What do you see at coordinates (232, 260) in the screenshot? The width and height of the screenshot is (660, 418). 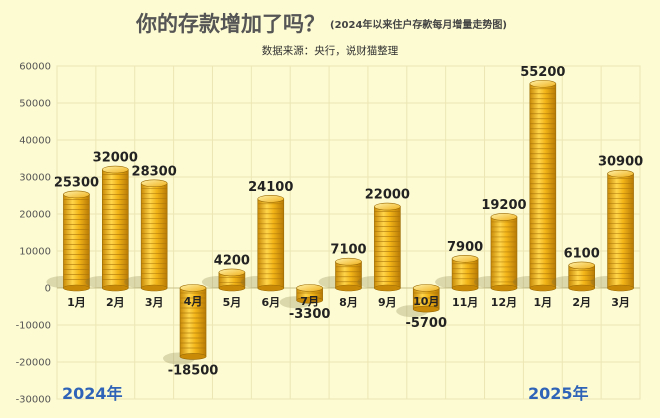 I see `data-label: 4200` at bounding box center [232, 260].